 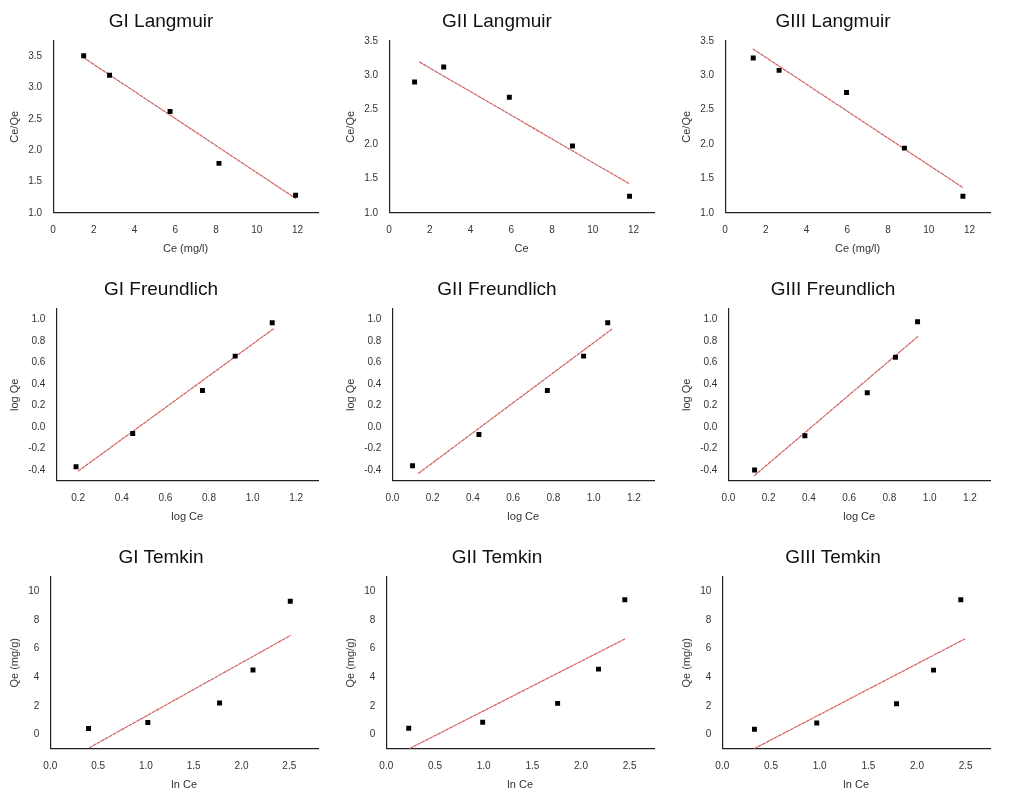 What do you see at coordinates (374, 426) in the screenshot?
I see `y-tick-label: 0.0` at bounding box center [374, 426].